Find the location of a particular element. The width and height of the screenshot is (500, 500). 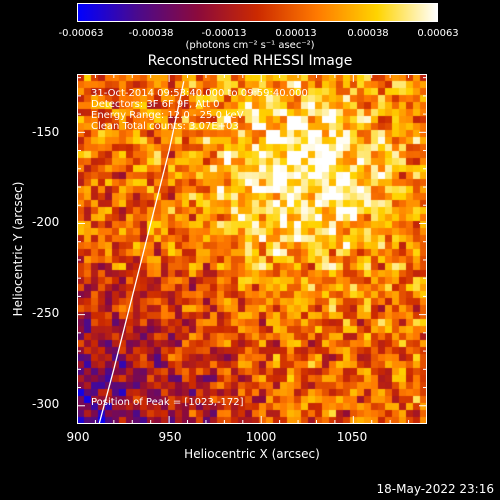

solar-limb-curve is located at coordinates (141, 252).